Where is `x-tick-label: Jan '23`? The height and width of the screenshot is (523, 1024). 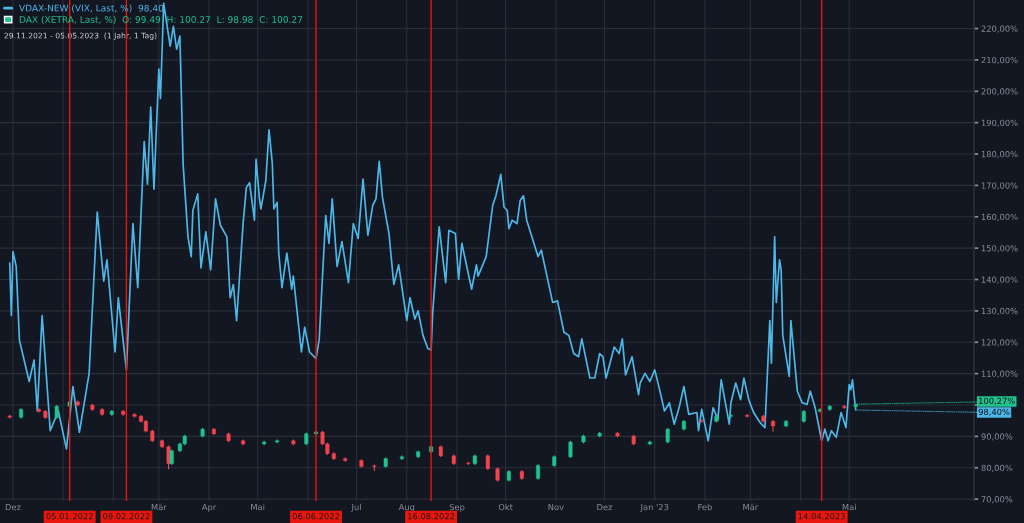 x-tick-label: Jan '23 is located at coordinates (654, 507).